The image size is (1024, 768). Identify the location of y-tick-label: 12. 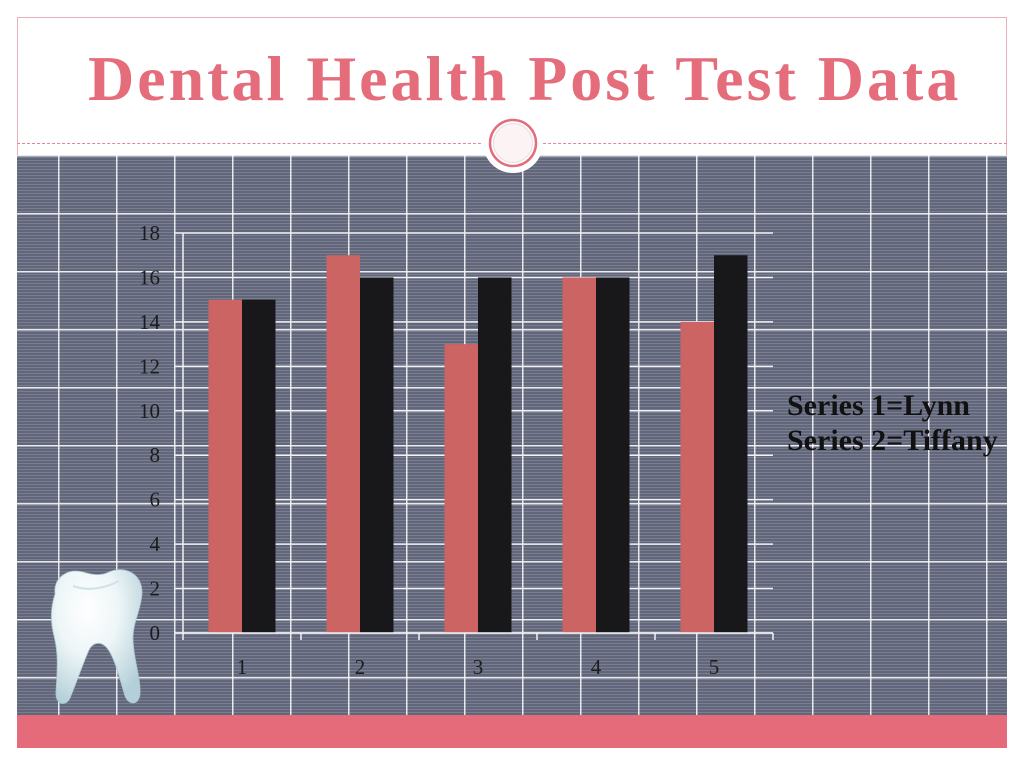
(149, 366).